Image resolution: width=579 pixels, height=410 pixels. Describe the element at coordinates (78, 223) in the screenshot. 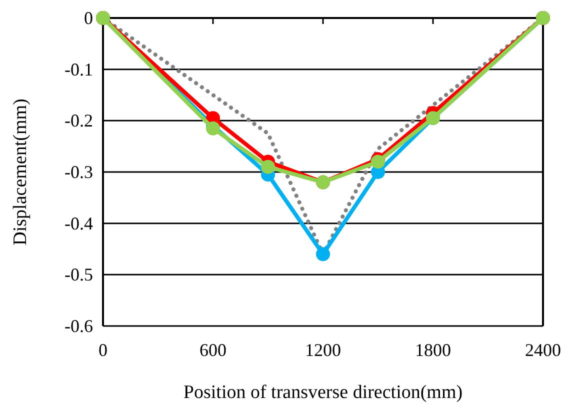

I see `y-tick-label: -0.4` at that location.